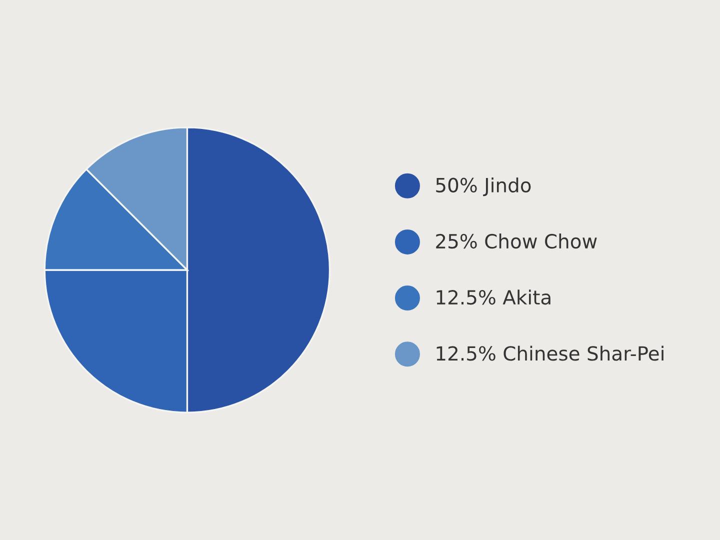 The height and width of the screenshot is (540, 720). What do you see at coordinates (550, 353) in the screenshot?
I see `legend-label: 12.5% Chinese Shar-Pei` at bounding box center [550, 353].